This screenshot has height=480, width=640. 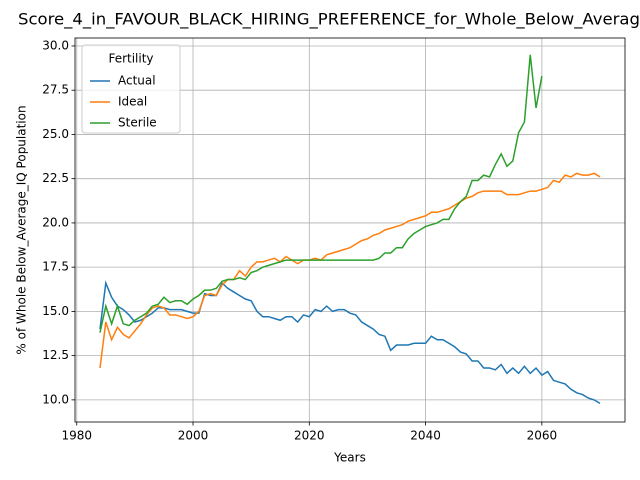 I want to click on y-tick-label: 15.0, so click(x=55, y=311).